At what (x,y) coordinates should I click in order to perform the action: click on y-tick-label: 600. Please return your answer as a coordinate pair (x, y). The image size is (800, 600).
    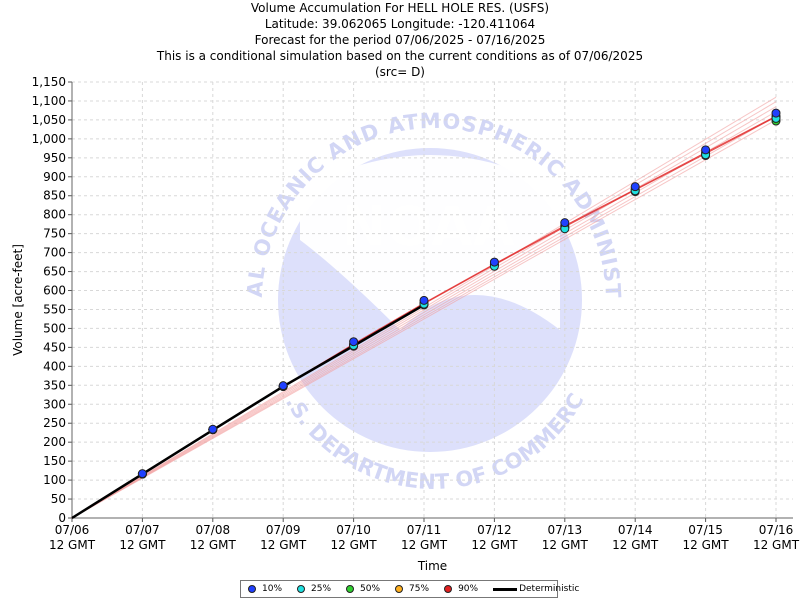
    Looking at the image, I should click on (54, 291).